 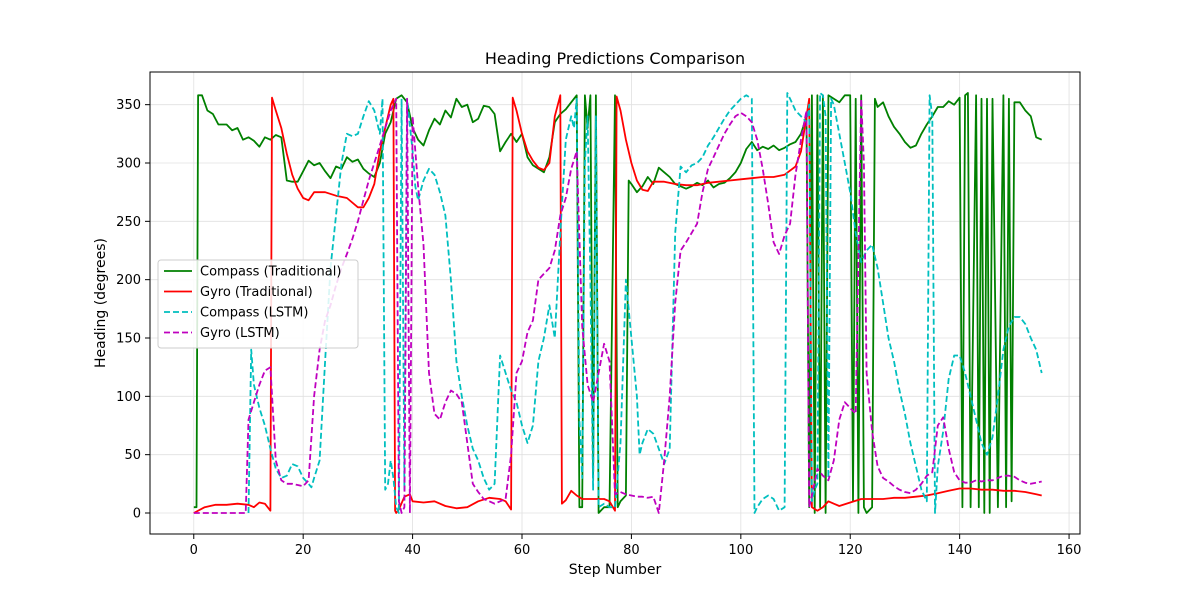 What do you see at coordinates (128, 280) in the screenshot?
I see `y-tick-label: 200` at bounding box center [128, 280].